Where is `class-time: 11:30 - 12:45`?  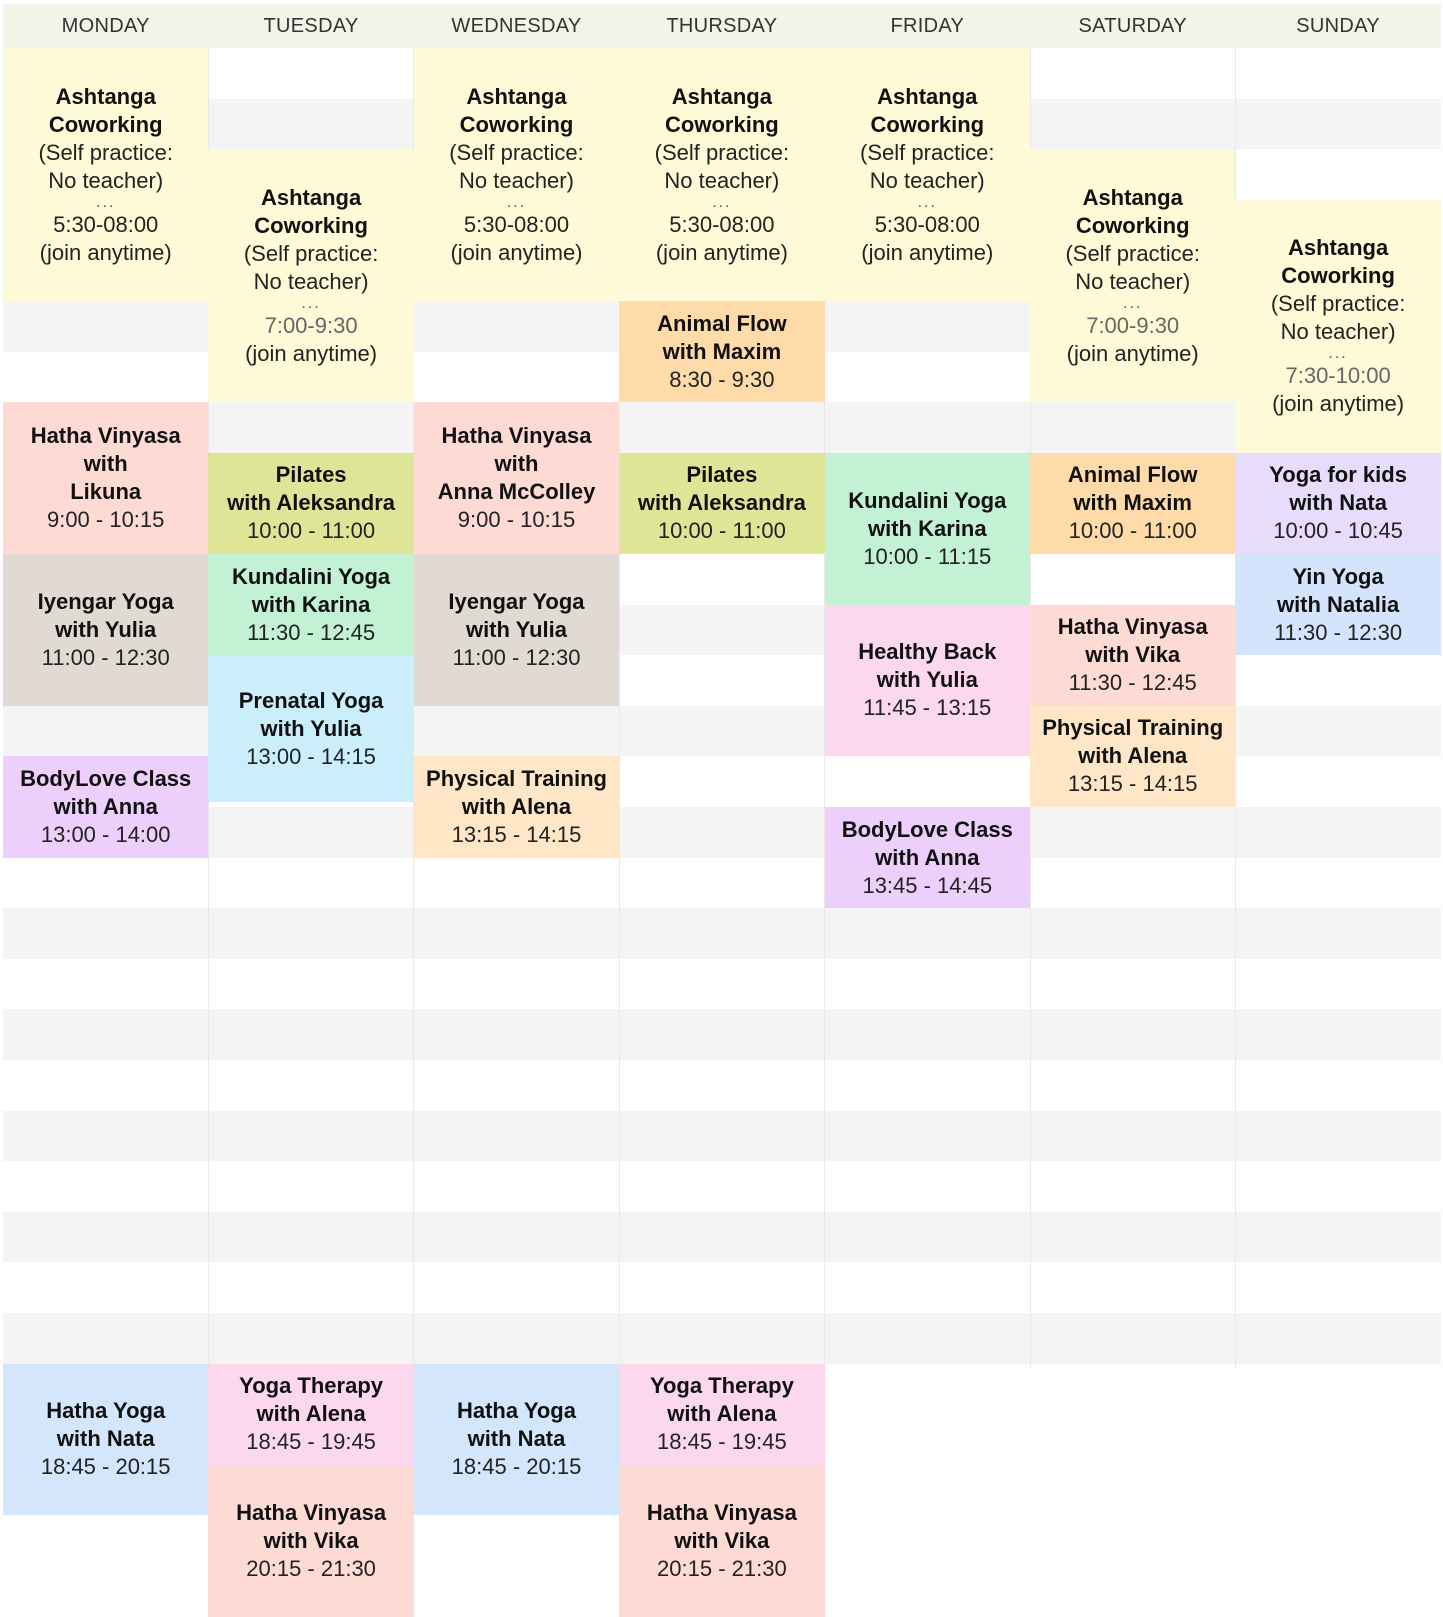
class-time: 11:30 - 12:45 is located at coordinates (1132, 683).